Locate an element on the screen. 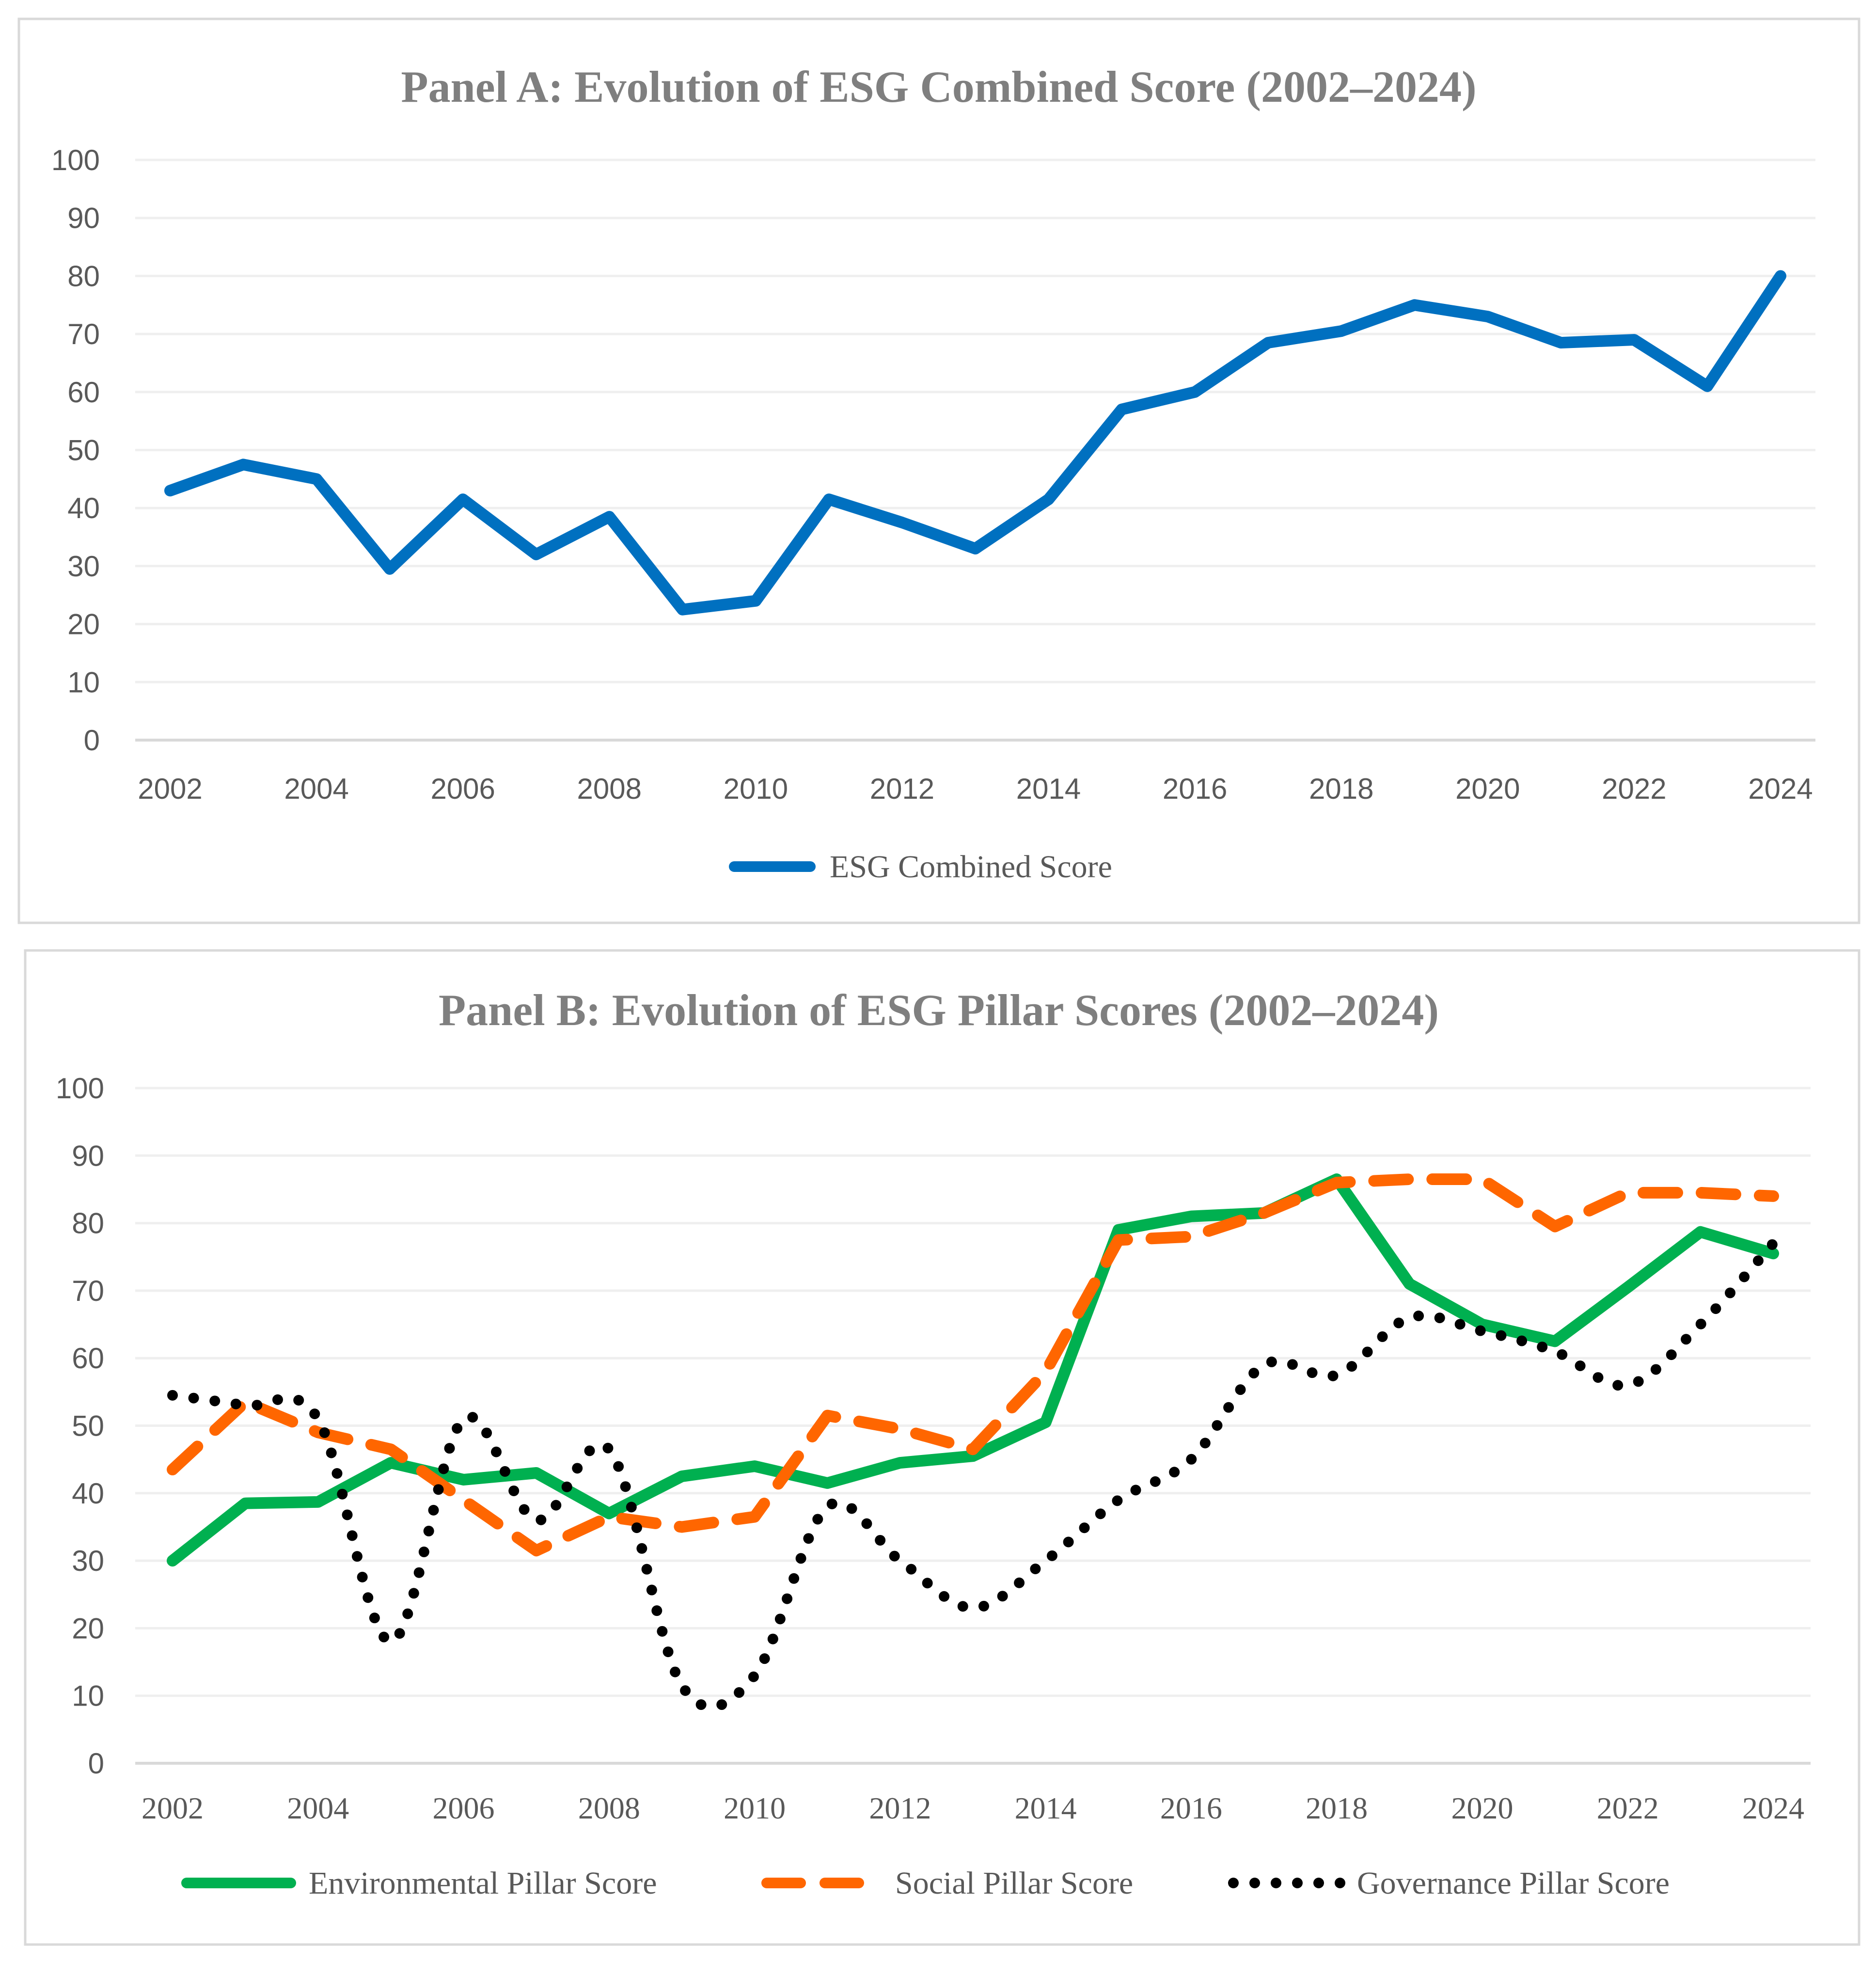 This screenshot has height=1961, width=1876. panel-b-y-tick-label: 70 is located at coordinates (88, 1291).